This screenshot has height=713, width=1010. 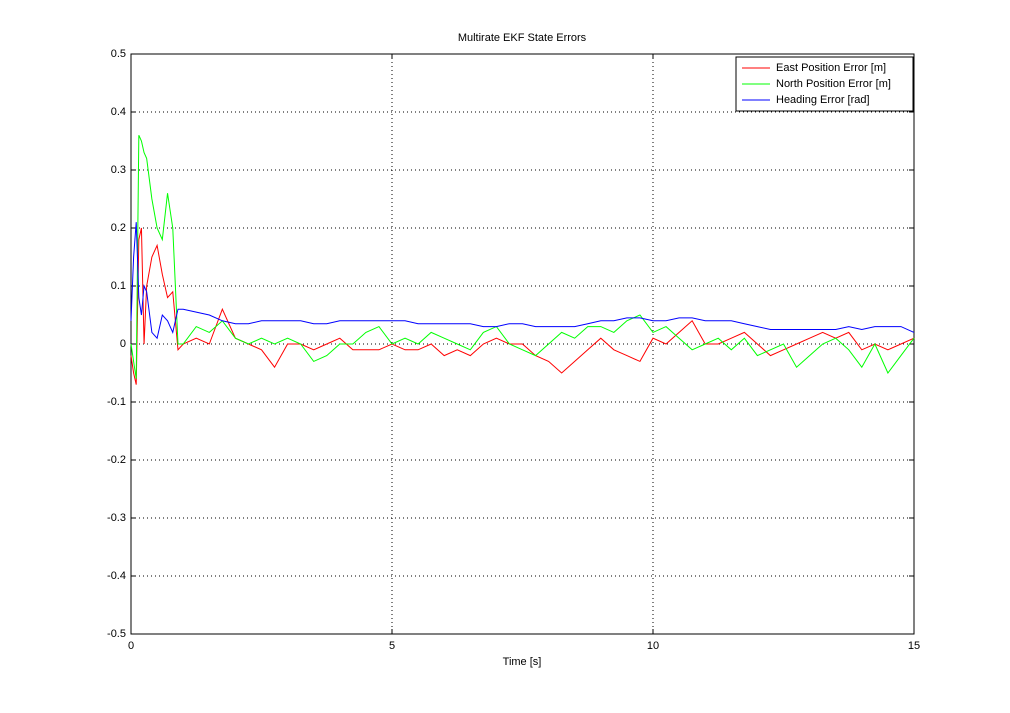 I want to click on legend-label: Heading Error [rad], so click(x=823, y=100).